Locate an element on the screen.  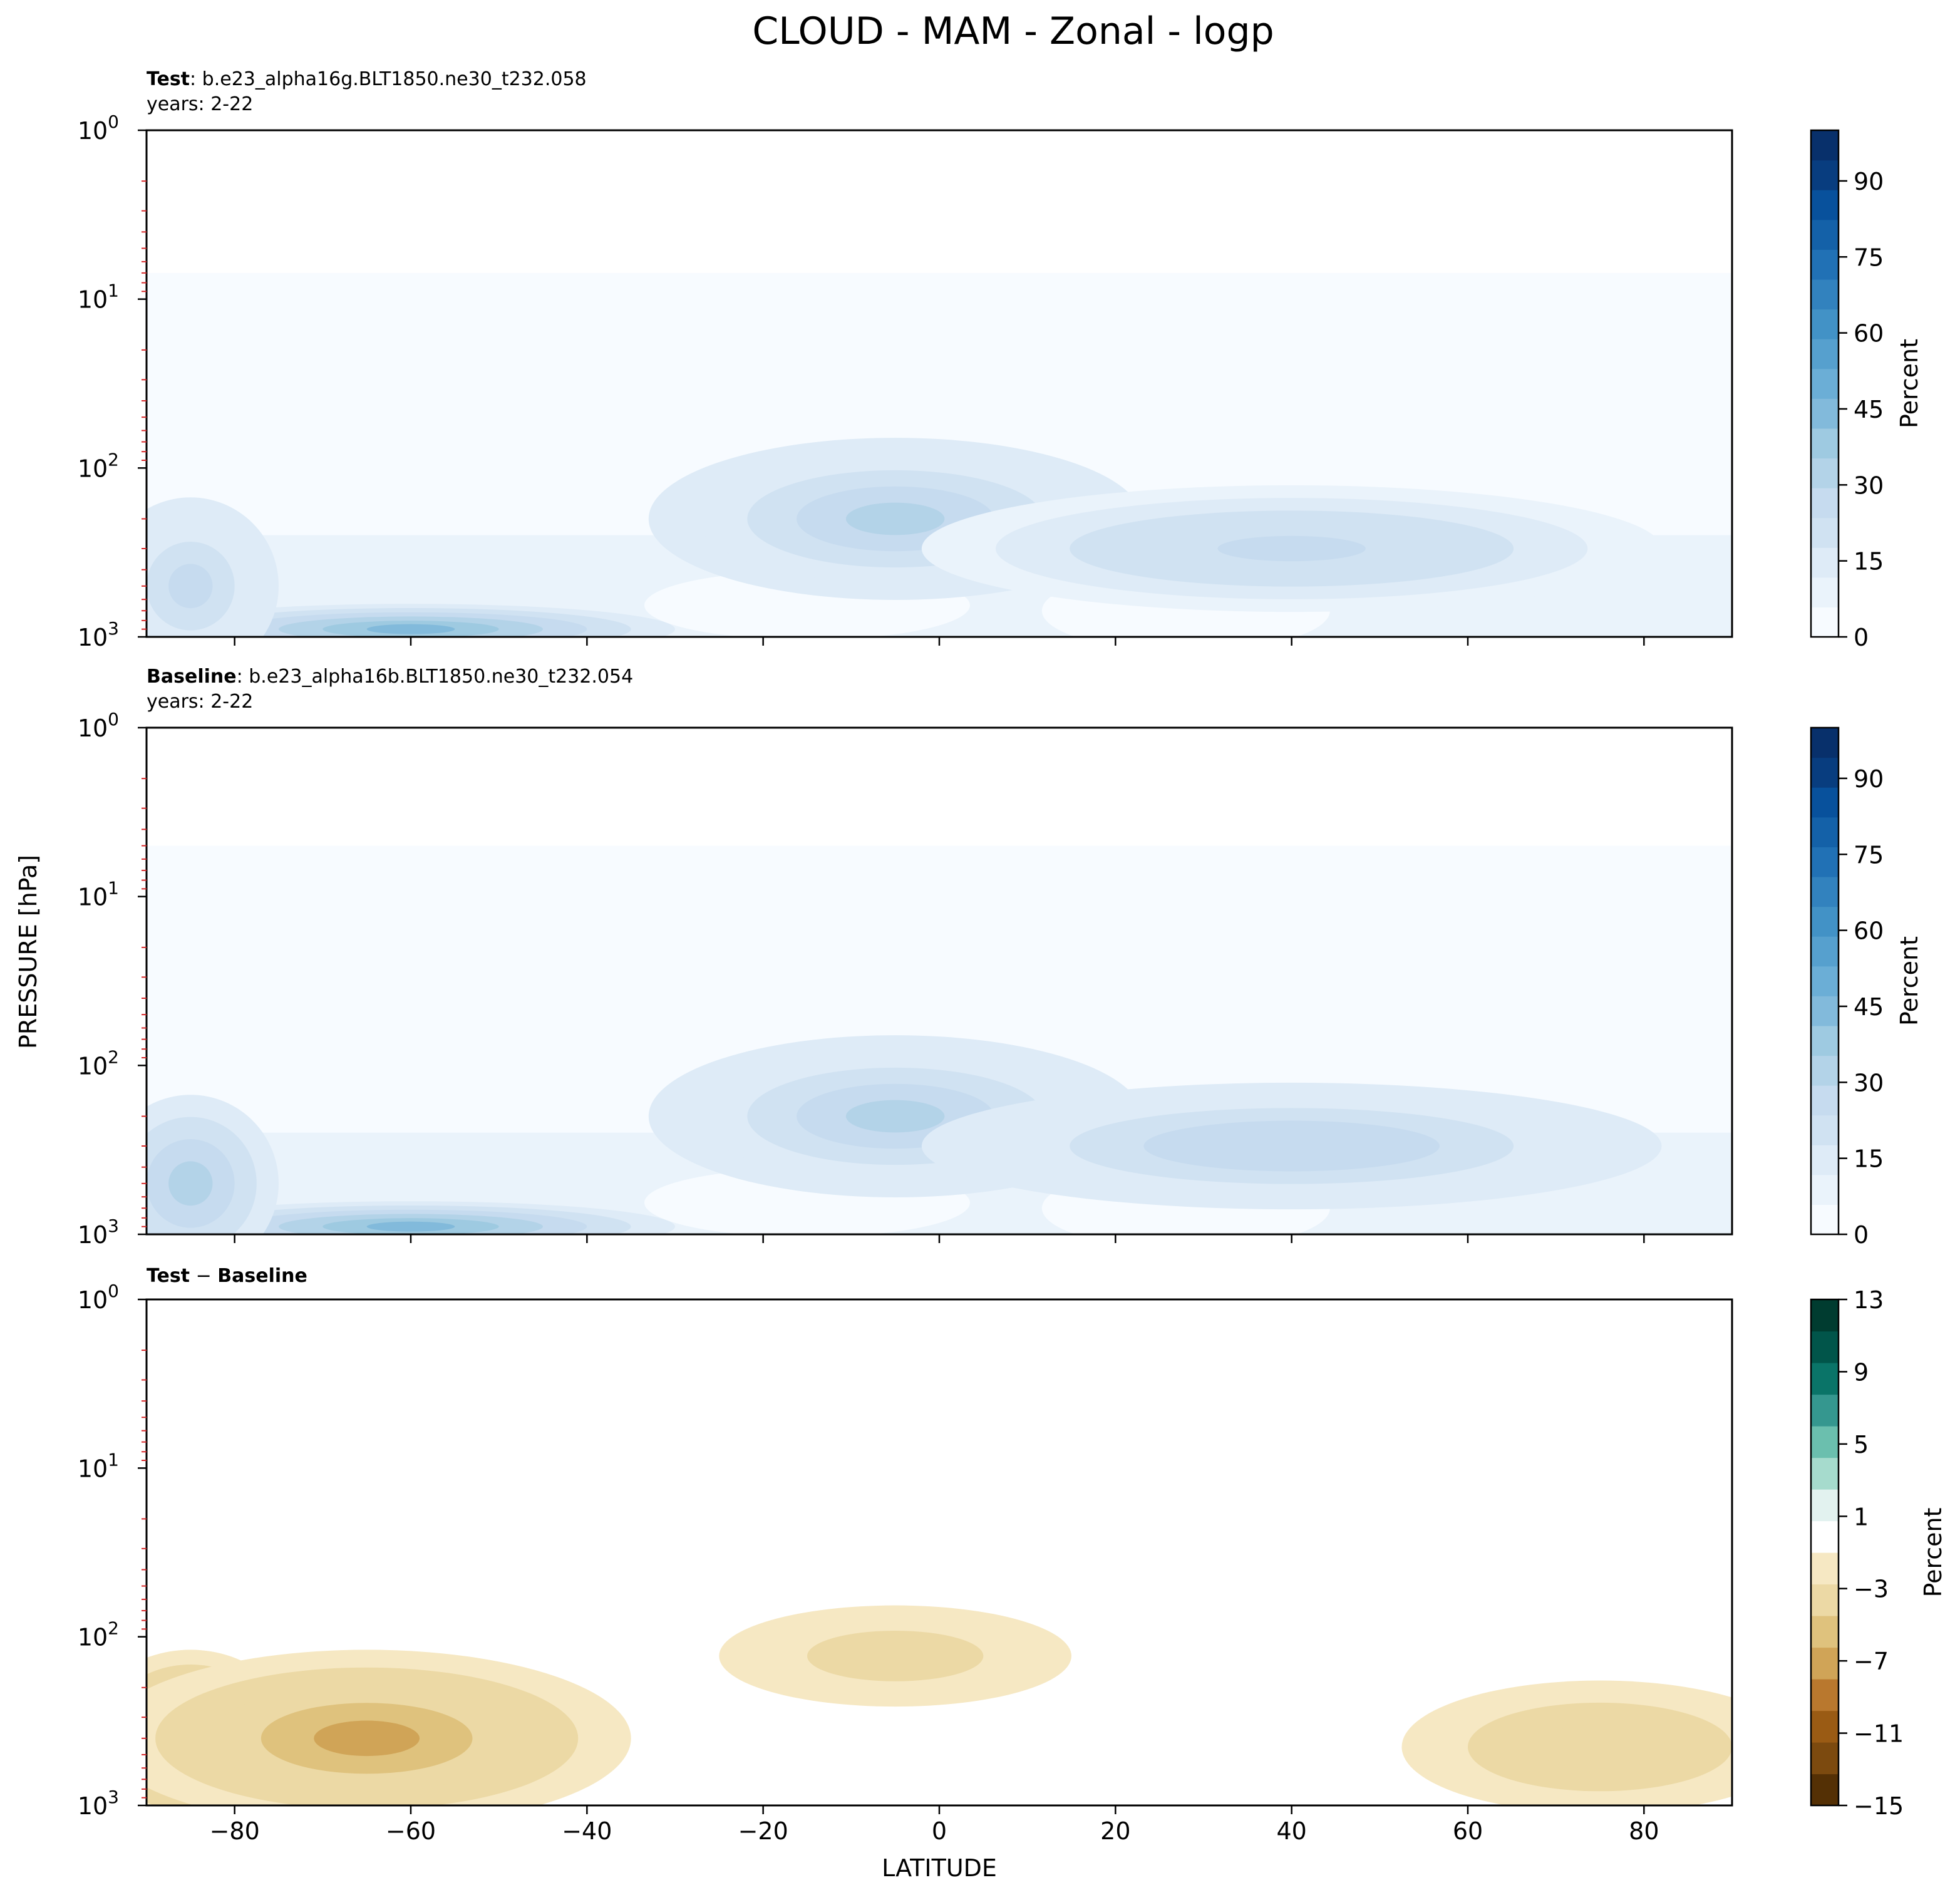
colorbar-tick-label: 90 is located at coordinates (1869, 779).